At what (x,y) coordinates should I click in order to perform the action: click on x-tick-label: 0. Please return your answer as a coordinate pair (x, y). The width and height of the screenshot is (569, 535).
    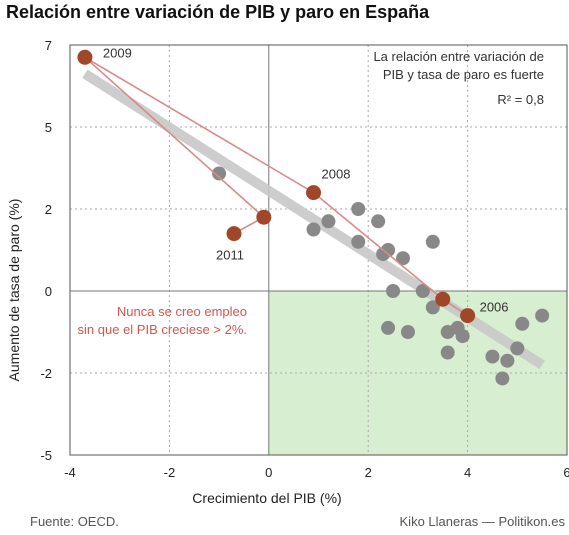
    Looking at the image, I should click on (268, 472).